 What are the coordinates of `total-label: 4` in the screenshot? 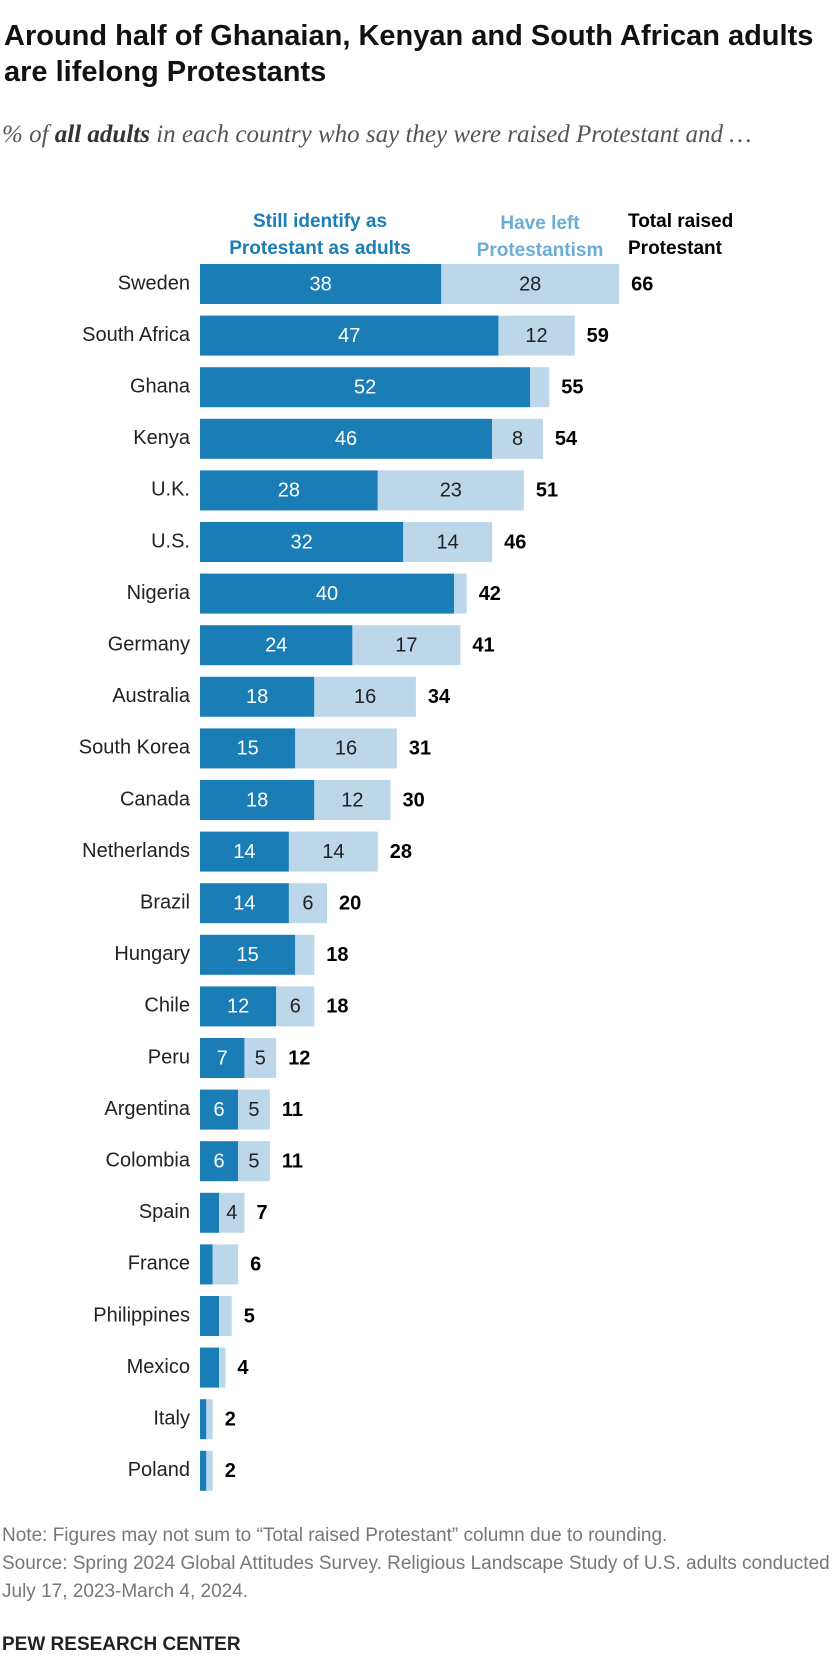 It's located at (243, 1368).